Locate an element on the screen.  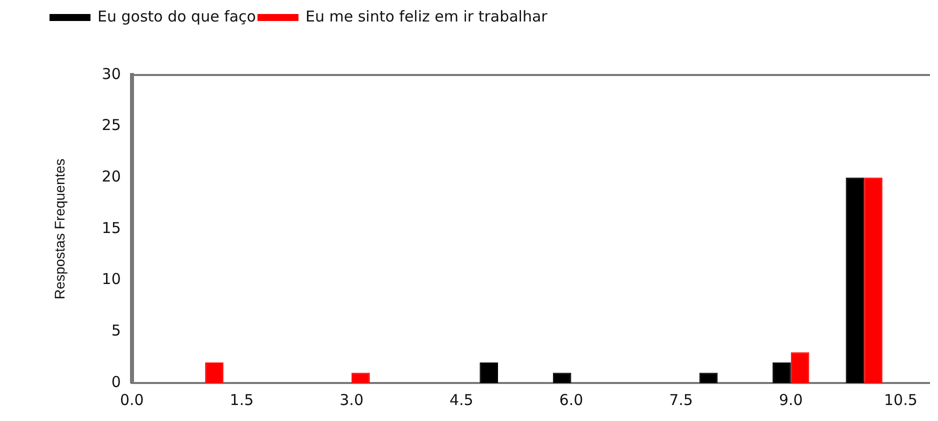
y-tick-label: 25 is located at coordinates (111, 125).